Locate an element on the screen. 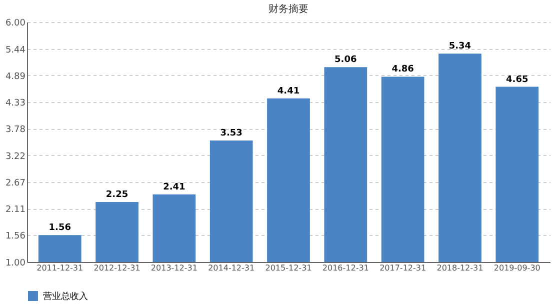 This screenshot has width=554, height=305. y-tick-label: 4.89 is located at coordinates (15, 77).